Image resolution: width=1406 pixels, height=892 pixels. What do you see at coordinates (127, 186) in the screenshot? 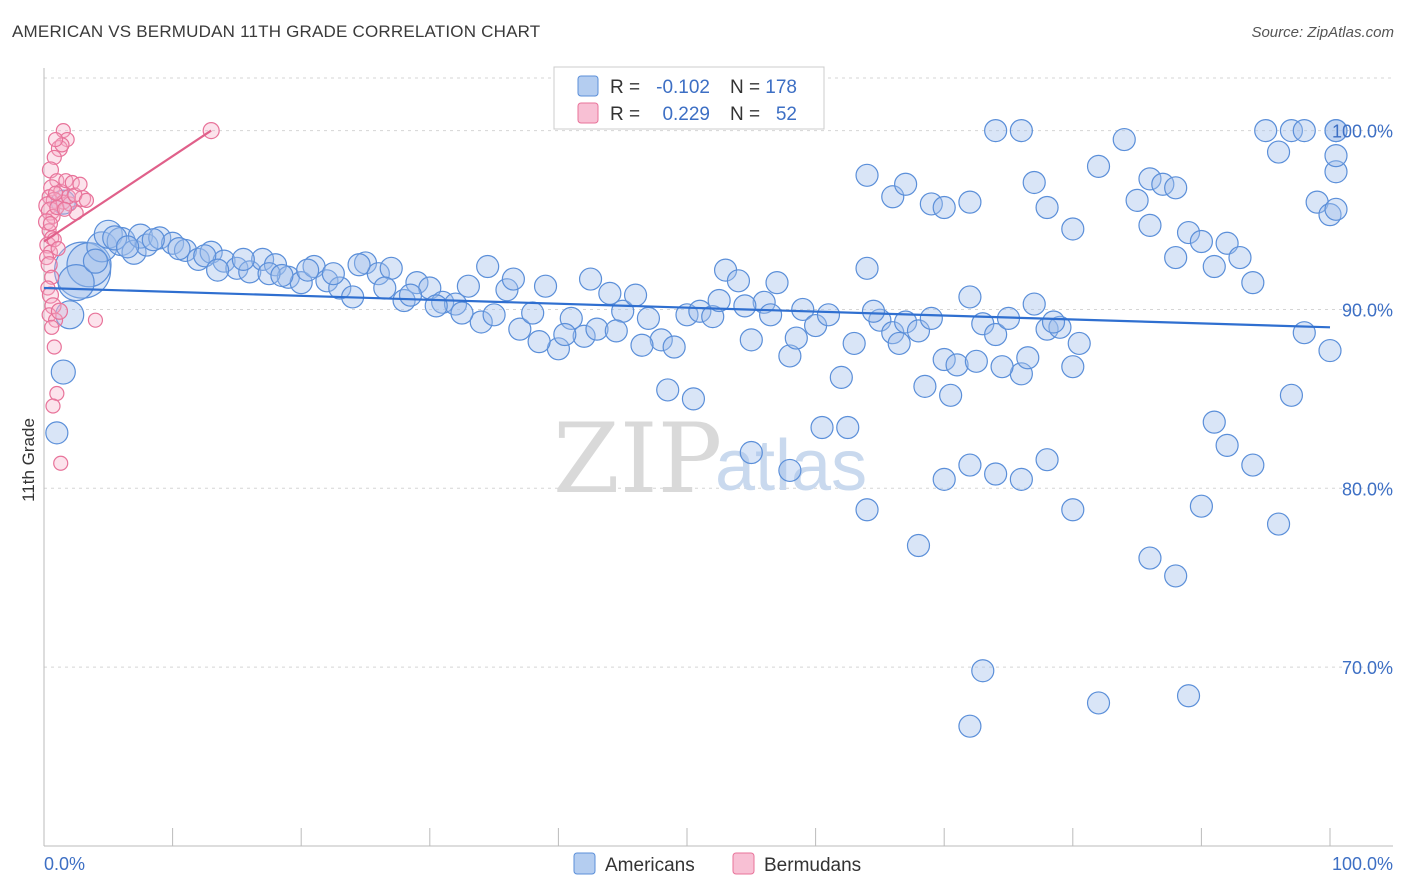
I see `bermudan-trend-line` at bounding box center [127, 186].